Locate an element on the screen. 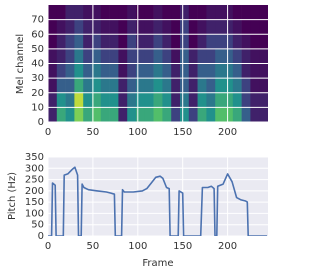 The width and height of the screenshot is (320, 279). y-tick-label: 40 is located at coordinates (37, 64).